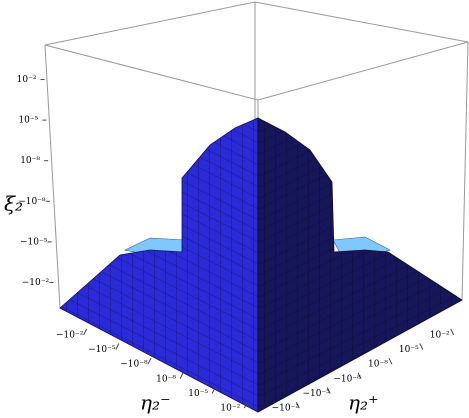  I want to click on y-tick-label: 10⁻², so click(440, 335).